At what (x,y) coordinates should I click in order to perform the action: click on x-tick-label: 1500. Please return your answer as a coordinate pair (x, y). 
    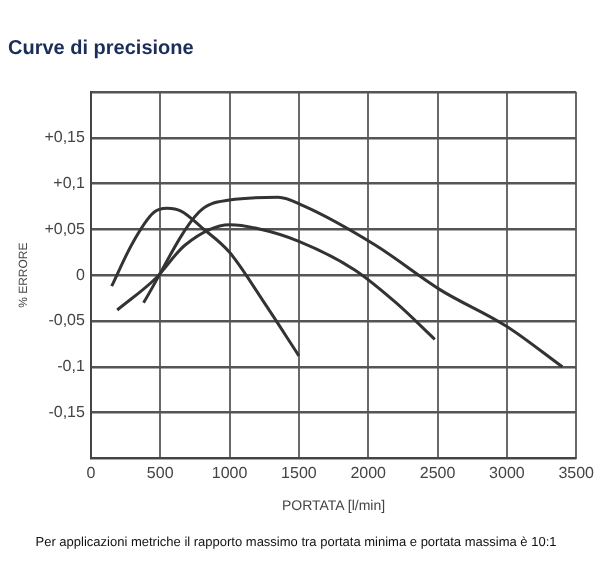
    Looking at the image, I should click on (299, 473).